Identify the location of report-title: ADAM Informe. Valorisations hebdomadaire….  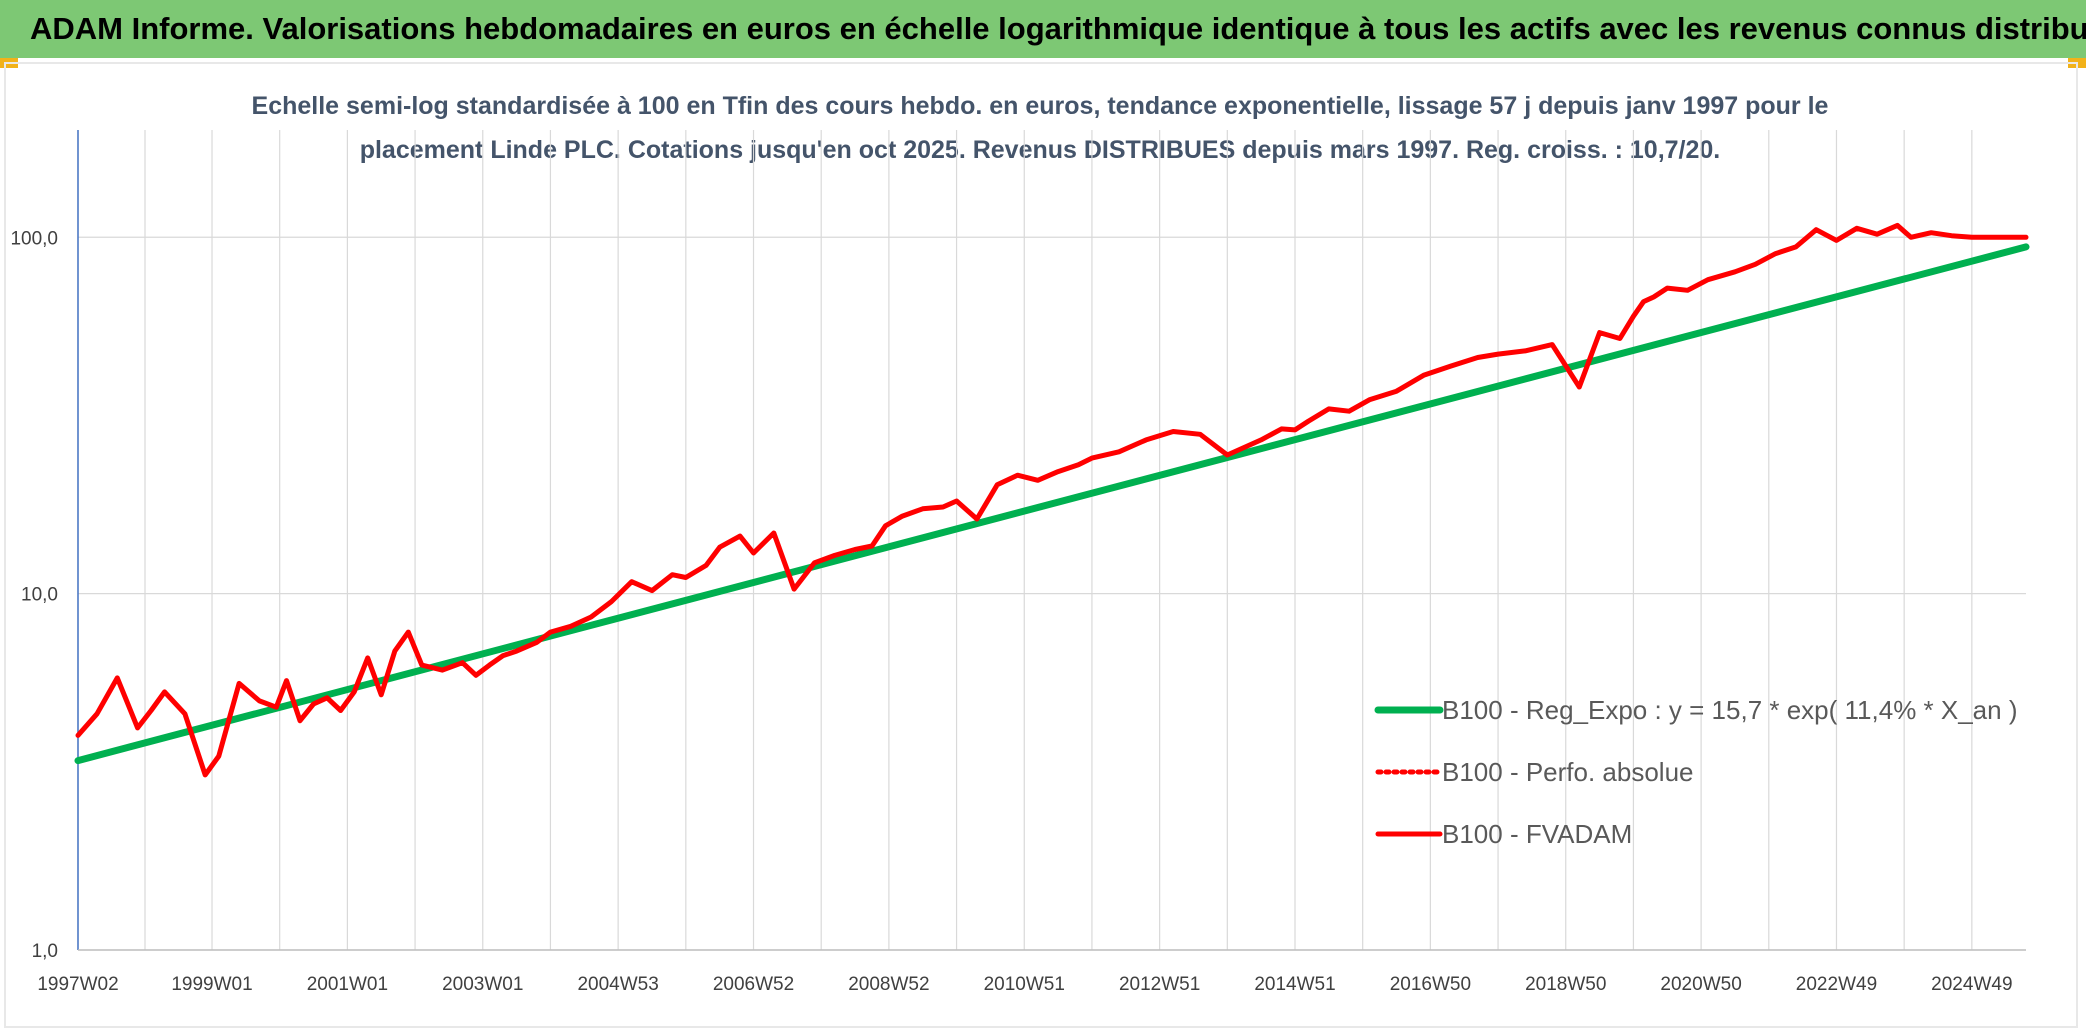
(1058, 28).